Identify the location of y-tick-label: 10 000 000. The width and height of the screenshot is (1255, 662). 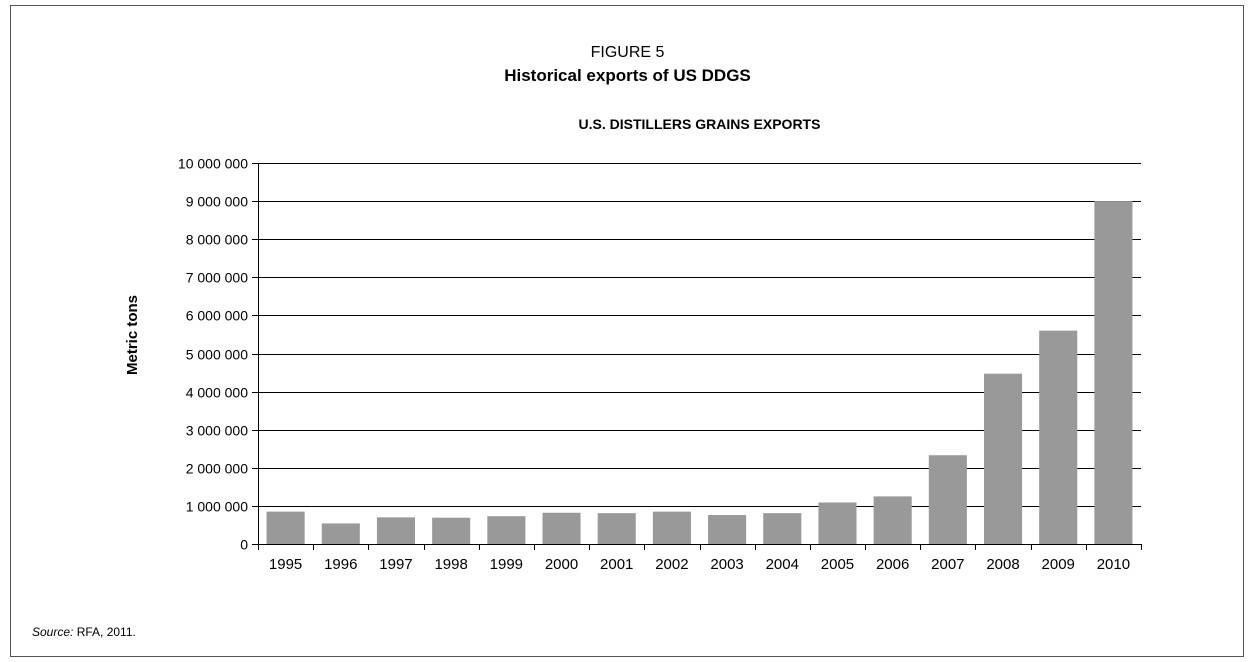
(213, 164).